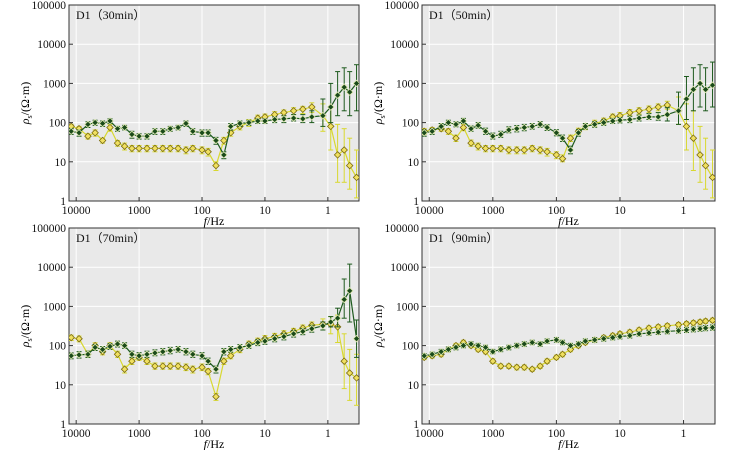 The height and width of the screenshot is (450, 750). I want to click on x-tick-label: 1000, so click(139, 211).